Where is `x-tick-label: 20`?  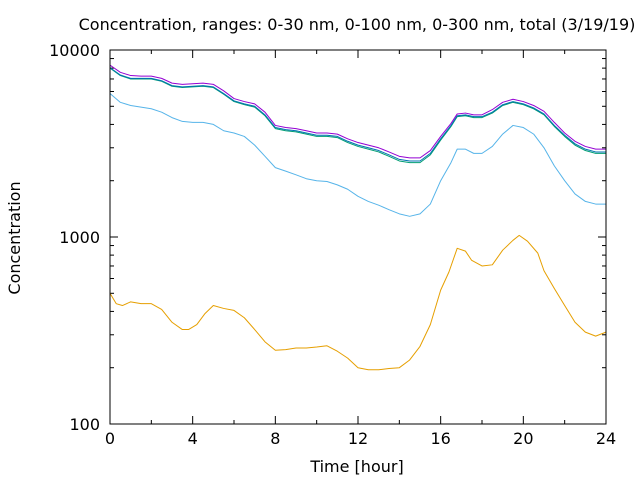 x-tick-label: 20 is located at coordinates (523, 438).